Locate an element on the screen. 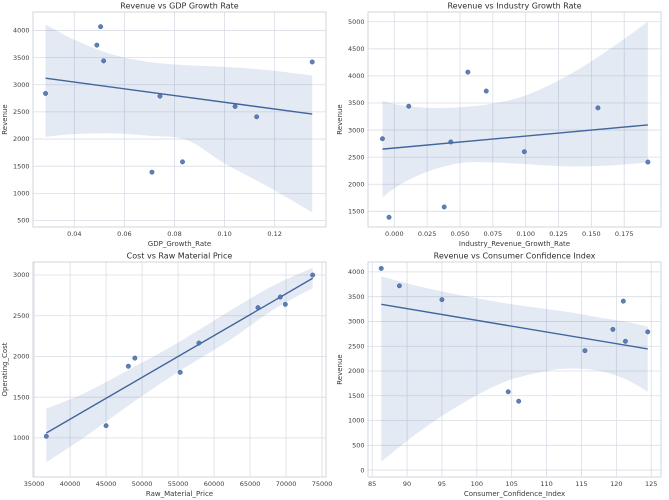 The width and height of the screenshot is (669, 500). x-axis-label: GDP_Growth_Rate is located at coordinates (179, 244).